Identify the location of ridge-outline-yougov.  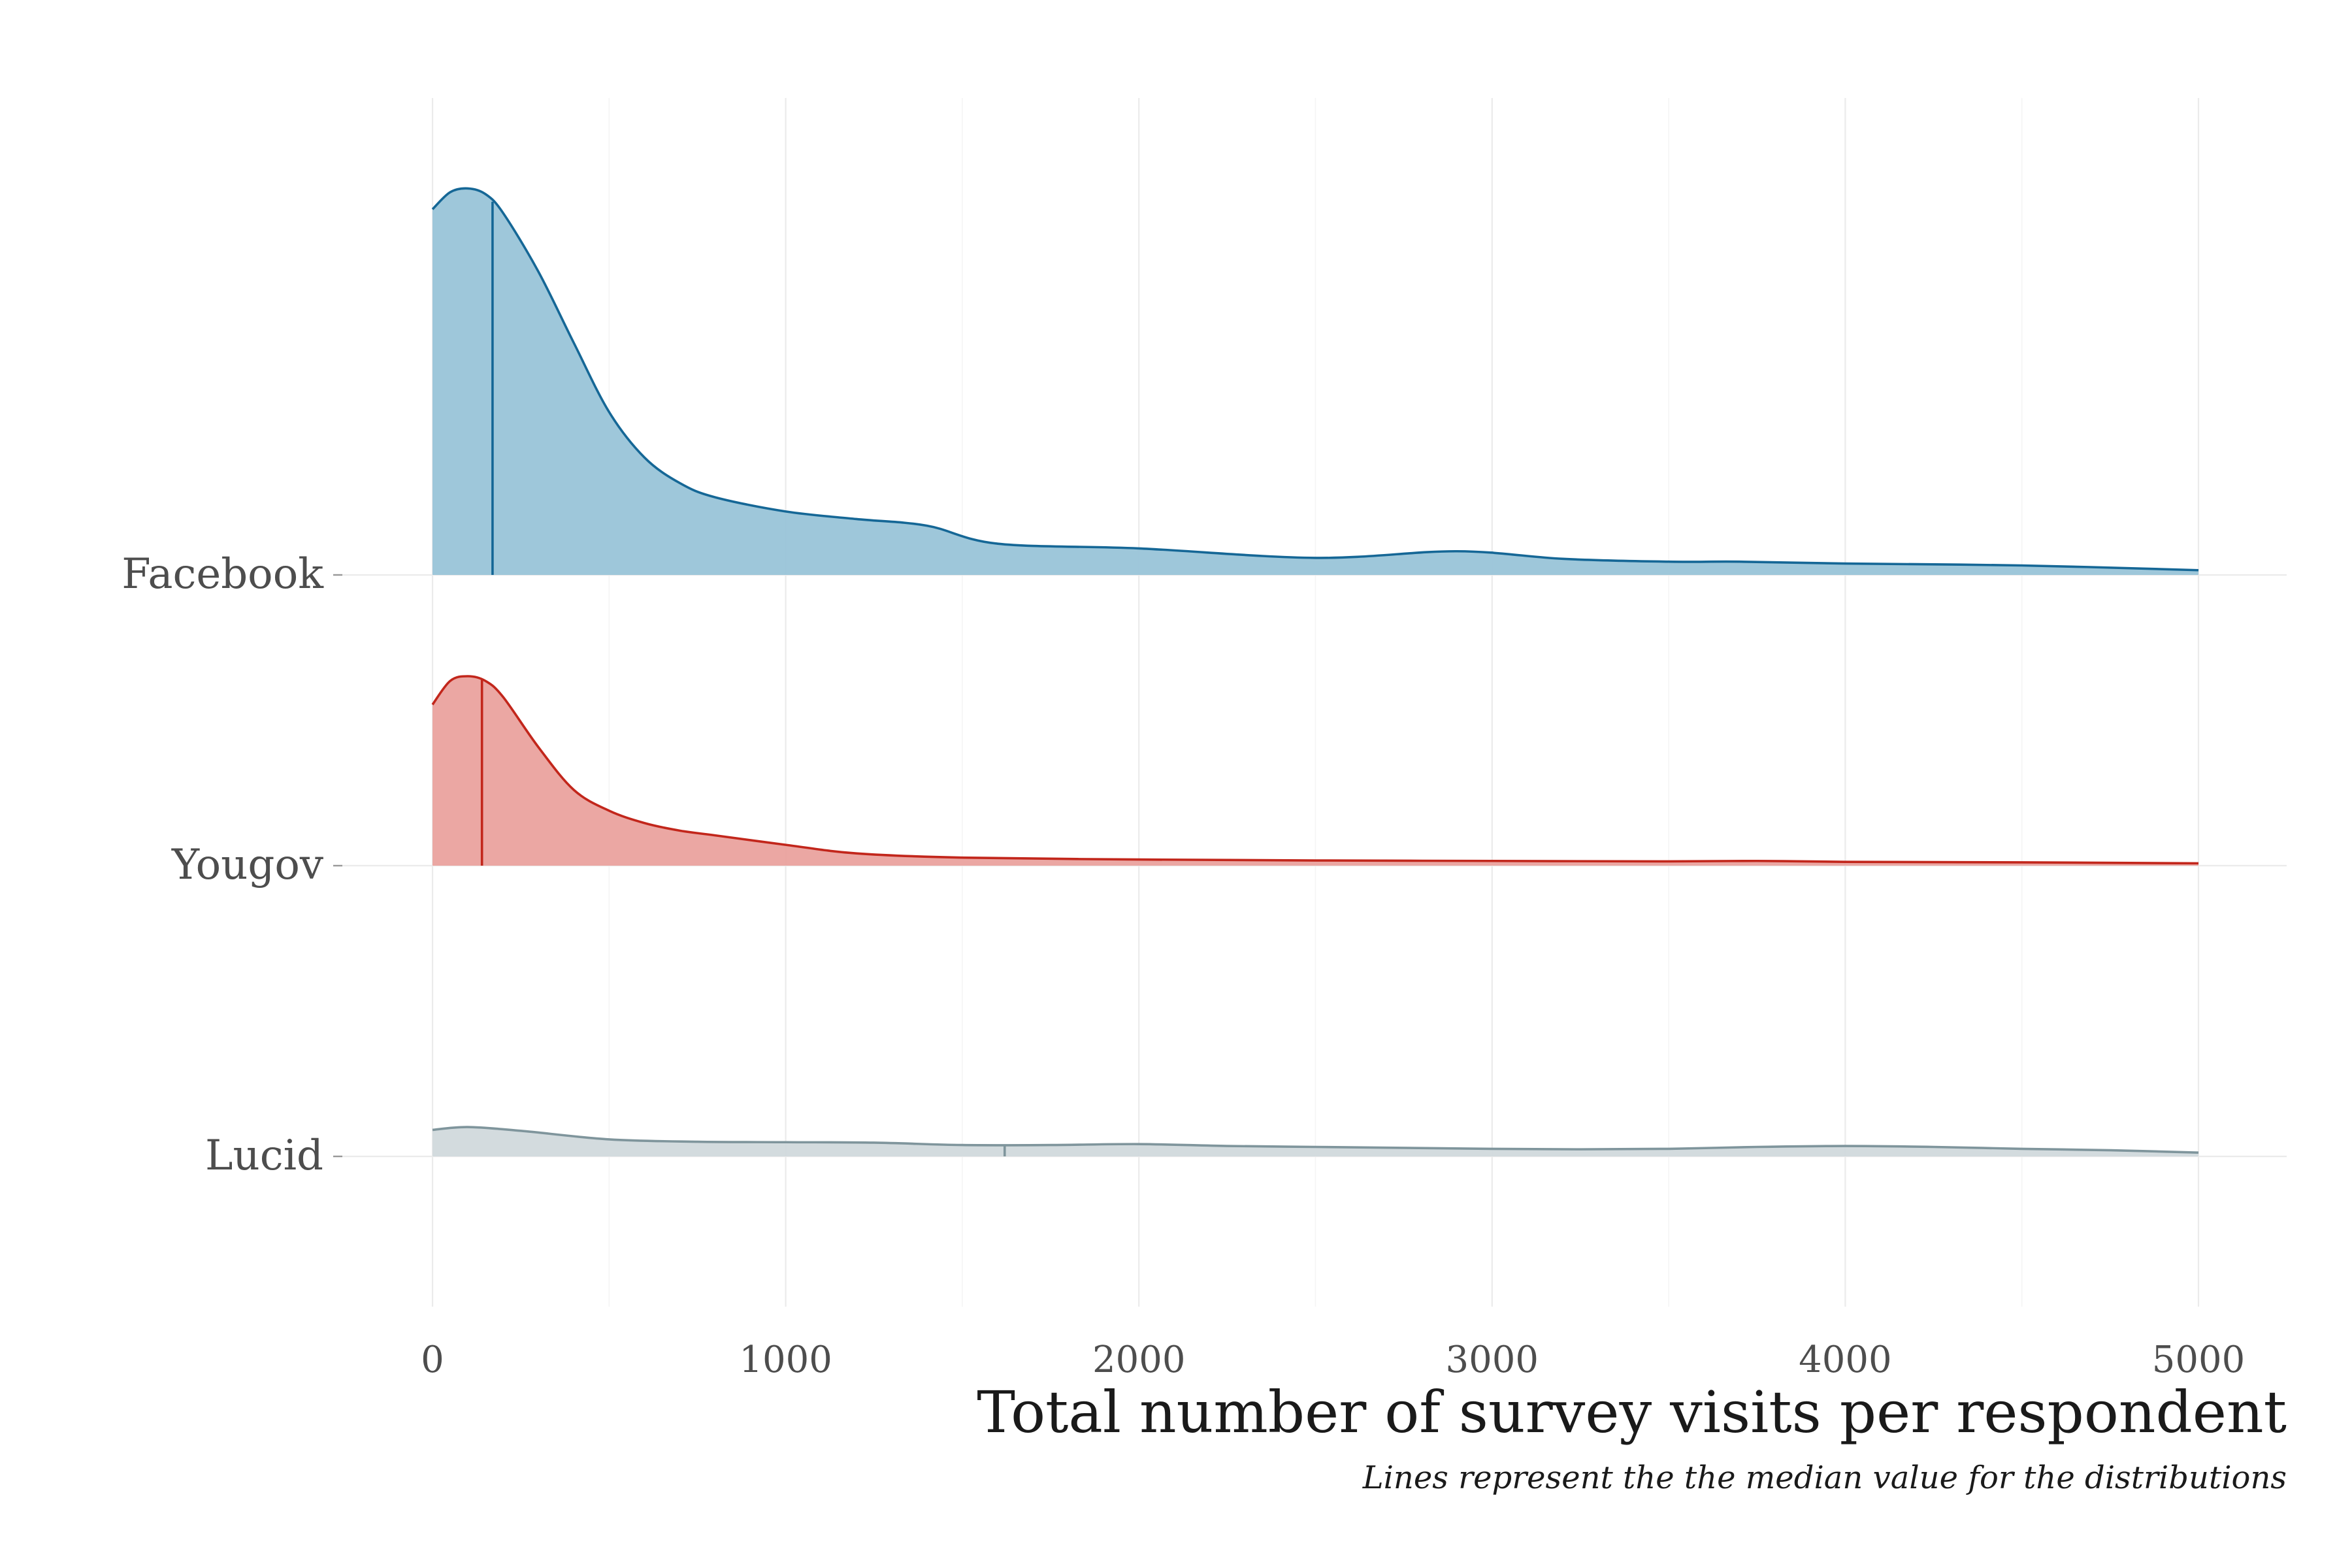
(1315, 770).